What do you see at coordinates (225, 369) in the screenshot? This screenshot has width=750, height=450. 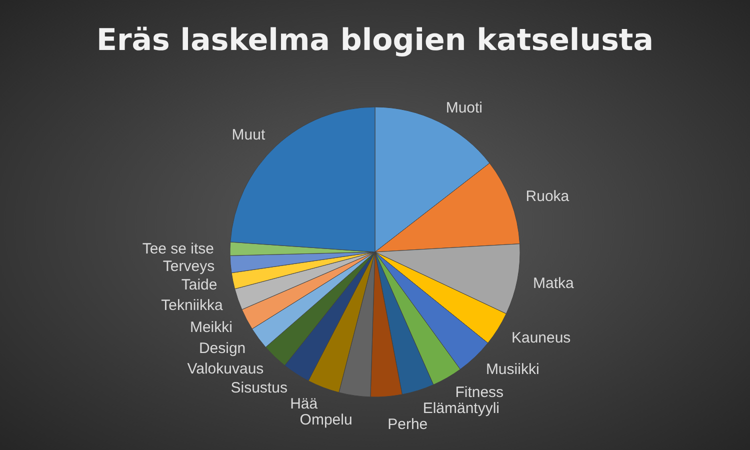 I see `slice-label: Valokuvaus` at bounding box center [225, 369].